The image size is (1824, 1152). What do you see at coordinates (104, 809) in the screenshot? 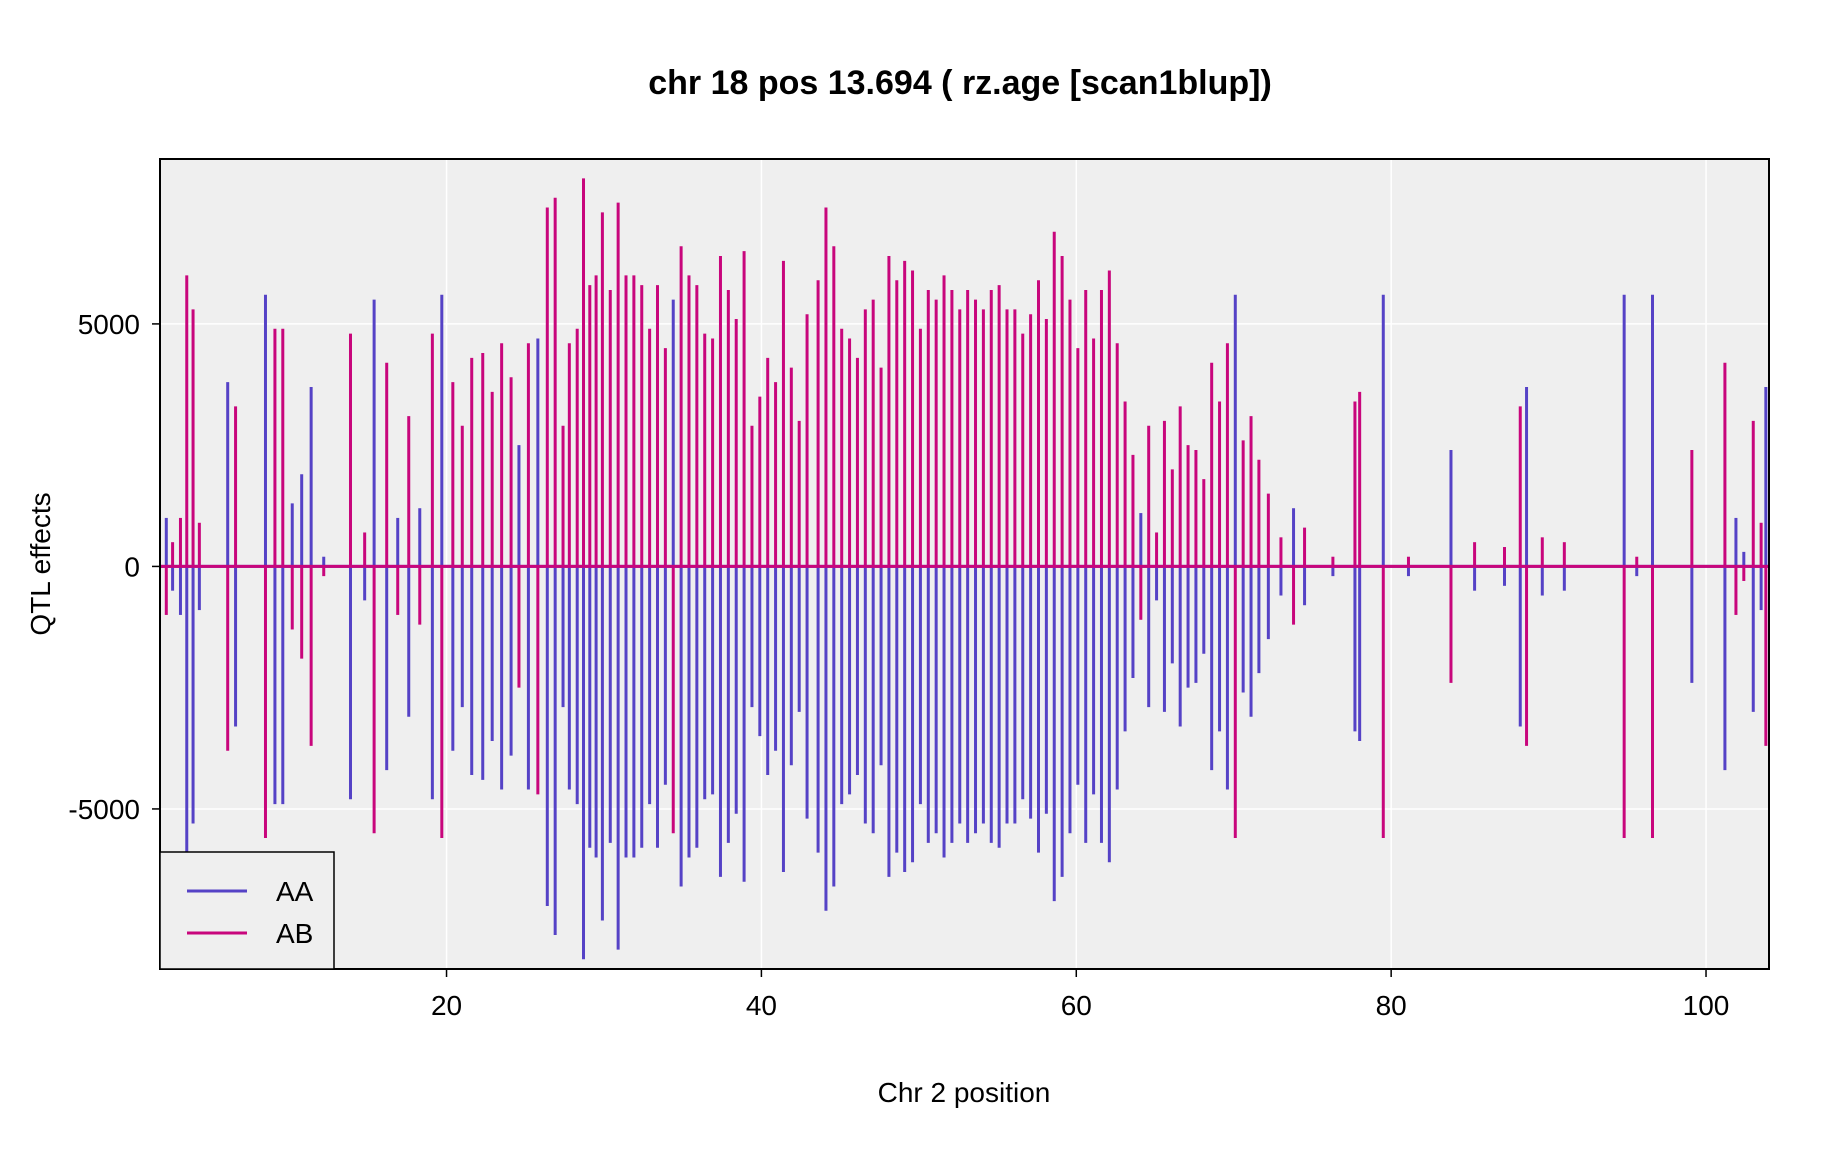
I see `y-tick-label: -5000` at bounding box center [104, 809].